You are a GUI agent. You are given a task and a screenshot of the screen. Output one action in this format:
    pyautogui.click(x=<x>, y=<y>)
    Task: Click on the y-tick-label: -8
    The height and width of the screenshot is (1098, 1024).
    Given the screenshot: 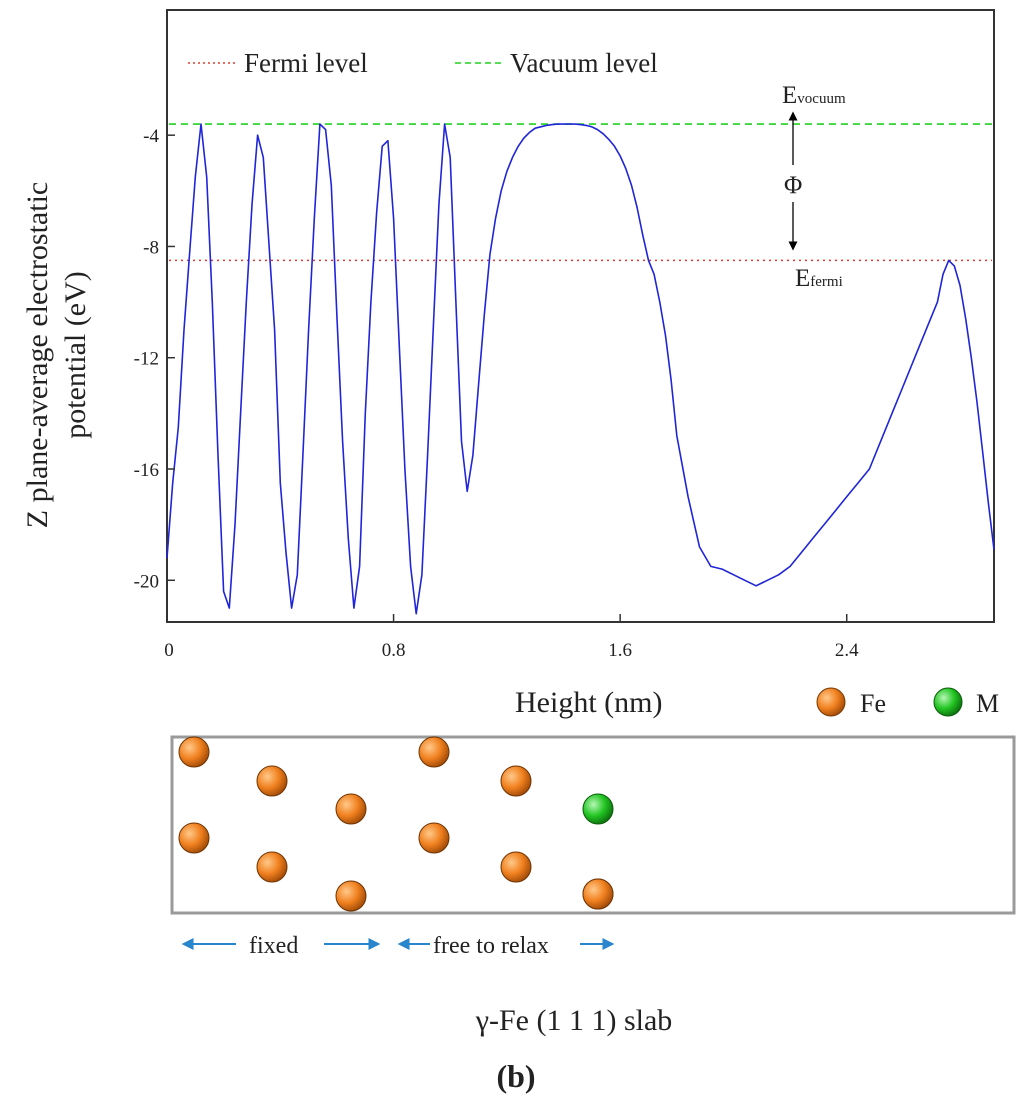 What is the action you would take?
    pyautogui.click(x=151, y=247)
    